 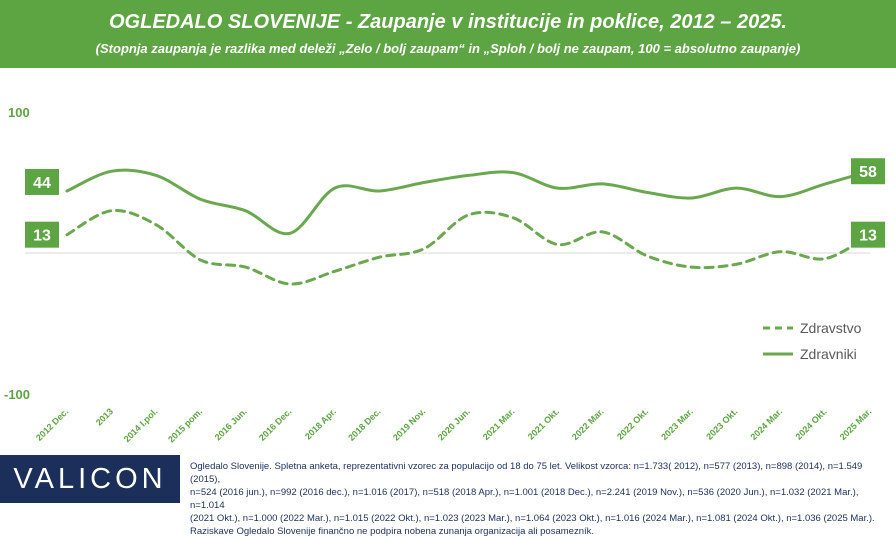 I want to click on x-tick-label: 2023 Okt., so click(x=721, y=423).